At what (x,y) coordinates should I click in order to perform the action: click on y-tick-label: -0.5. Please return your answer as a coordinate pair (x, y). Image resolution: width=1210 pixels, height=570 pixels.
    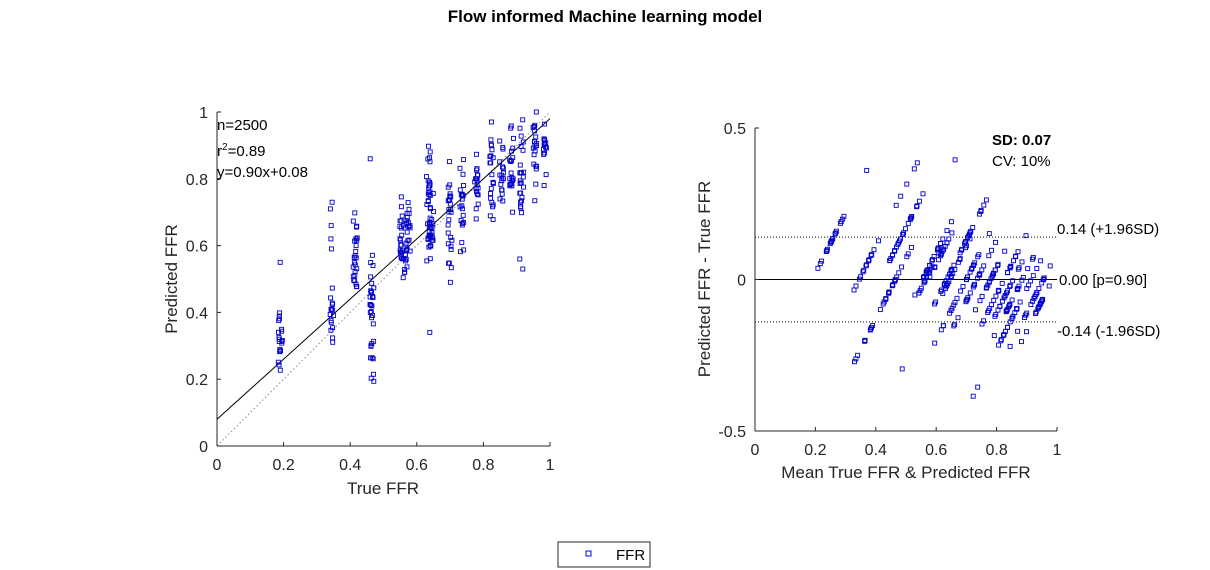
    Looking at the image, I should click on (732, 432).